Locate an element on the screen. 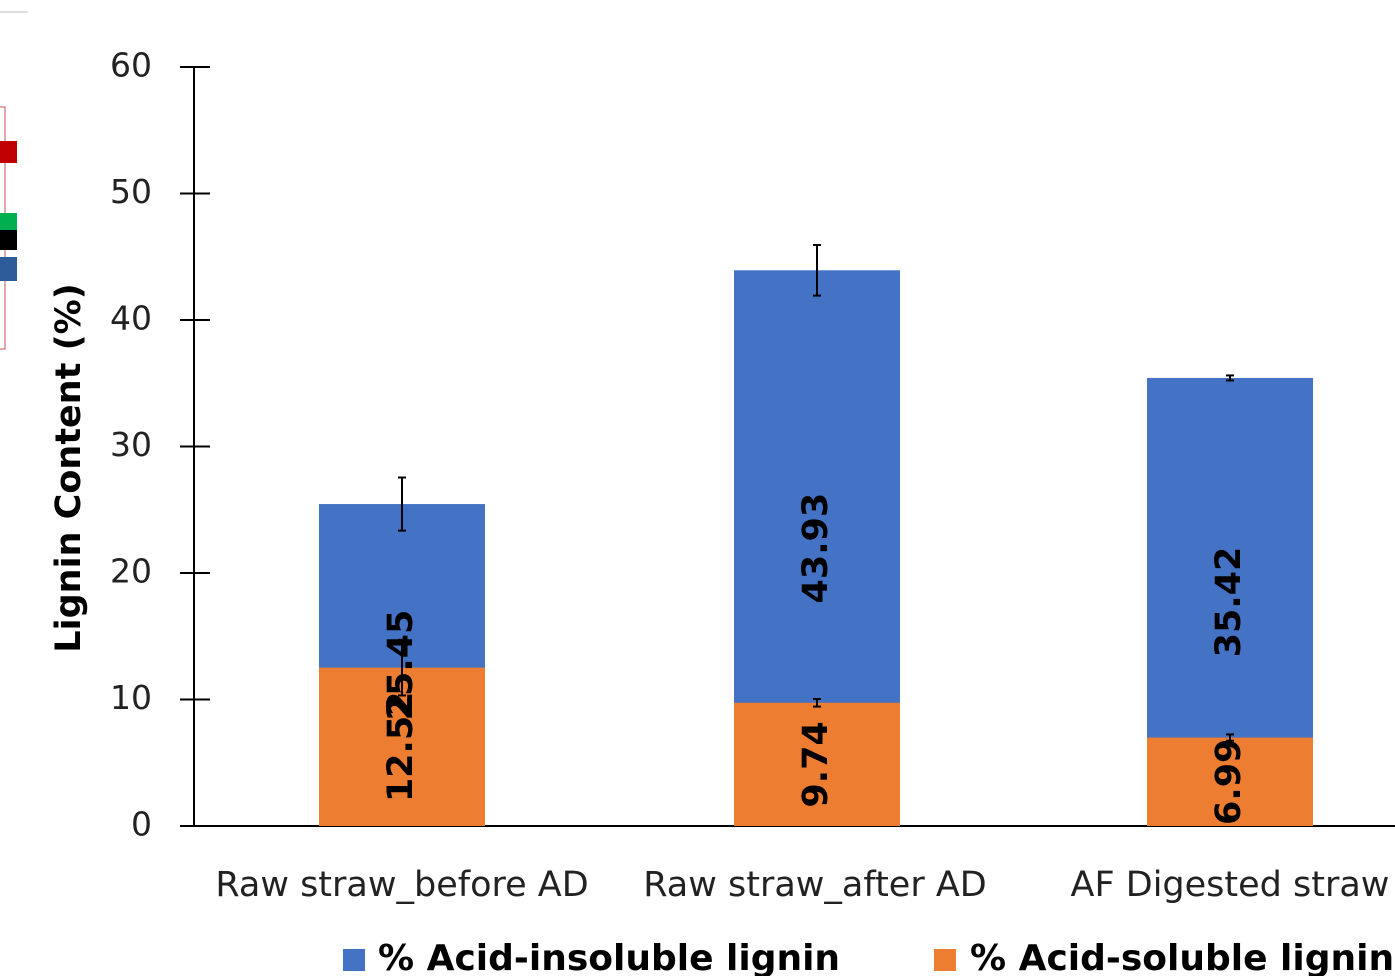 Image resolution: width=1395 pixels, height=976 pixels. data-label: 12.52 is located at coordinates (401, 746).